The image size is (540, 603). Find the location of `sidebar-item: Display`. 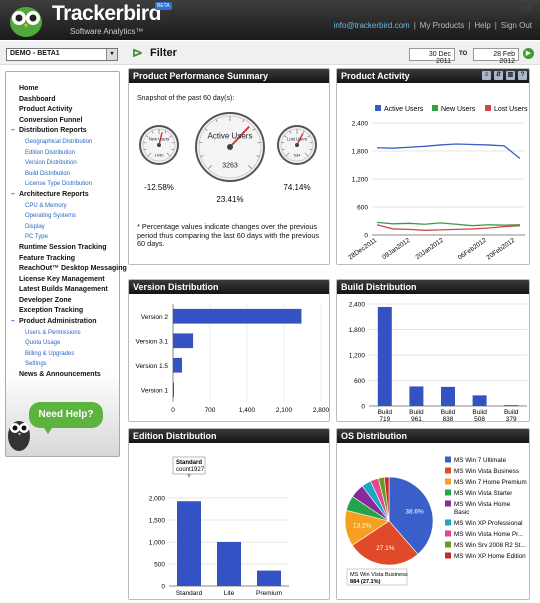

sidebar-item: Display is located at coordinates (65, 227).